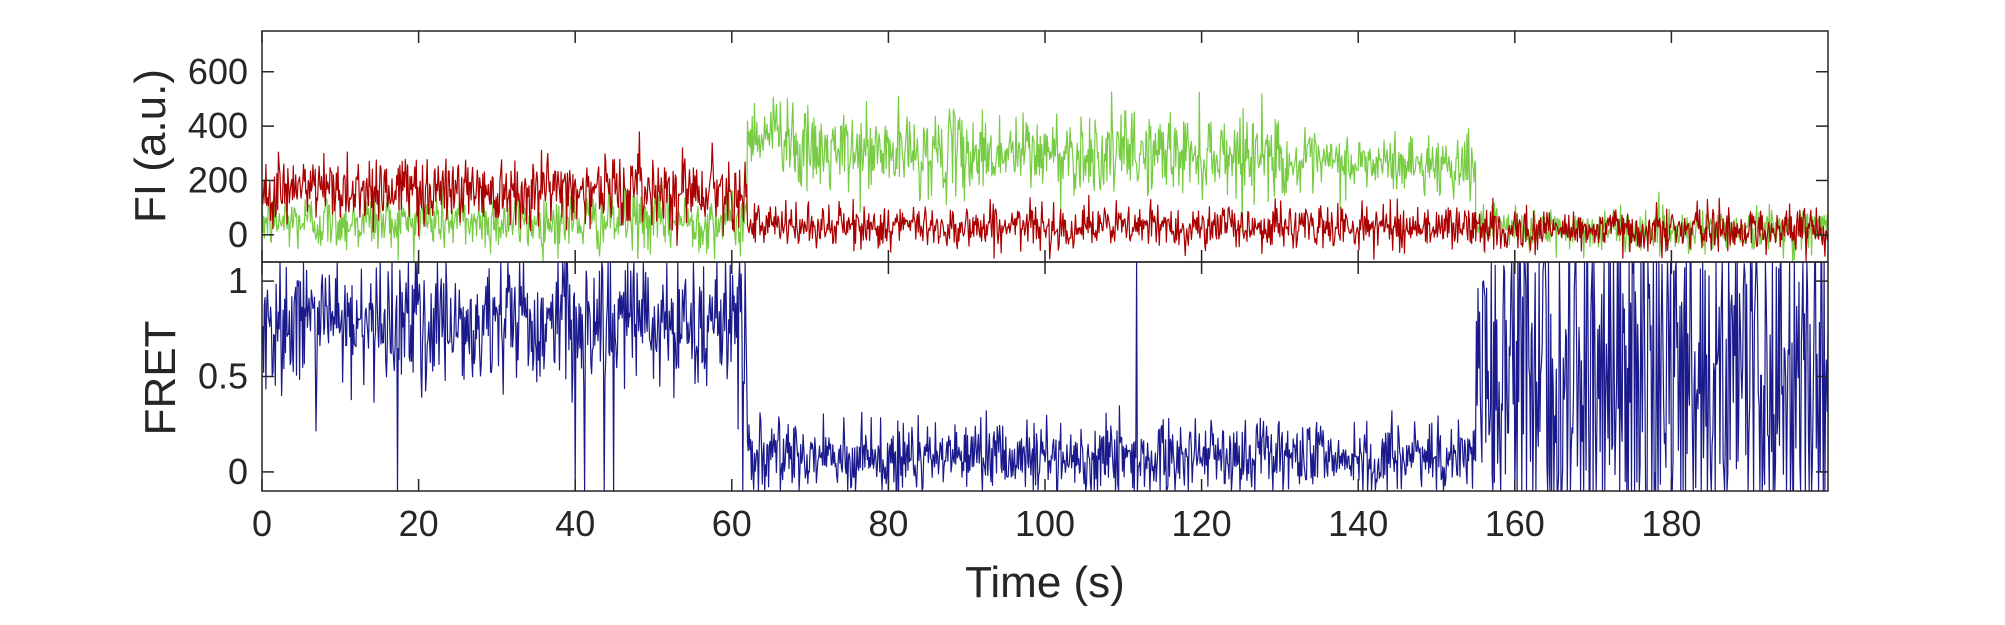  Describe the element at coordinates (1045, 523) in the screenshot. I see `x-tick-label: 100` at that location.